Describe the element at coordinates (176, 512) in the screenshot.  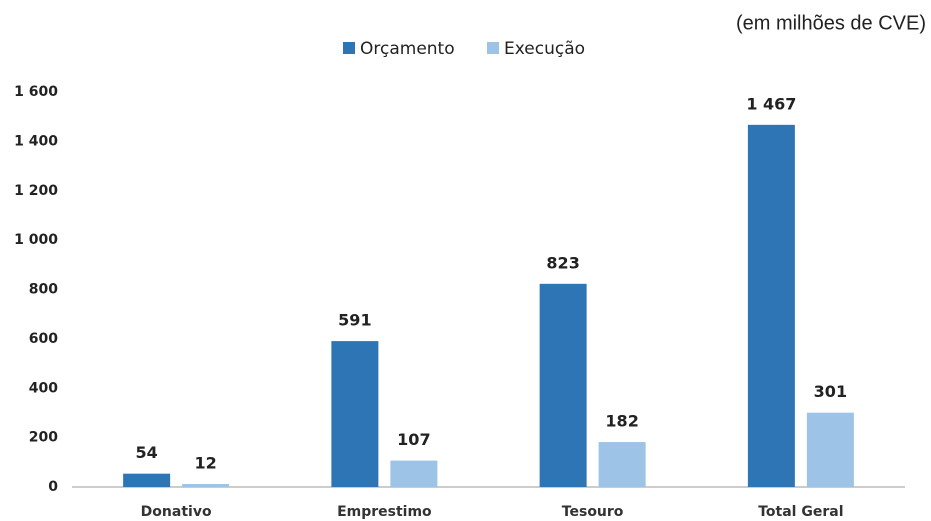
I see `x-tick-label: Donativo` at that location.